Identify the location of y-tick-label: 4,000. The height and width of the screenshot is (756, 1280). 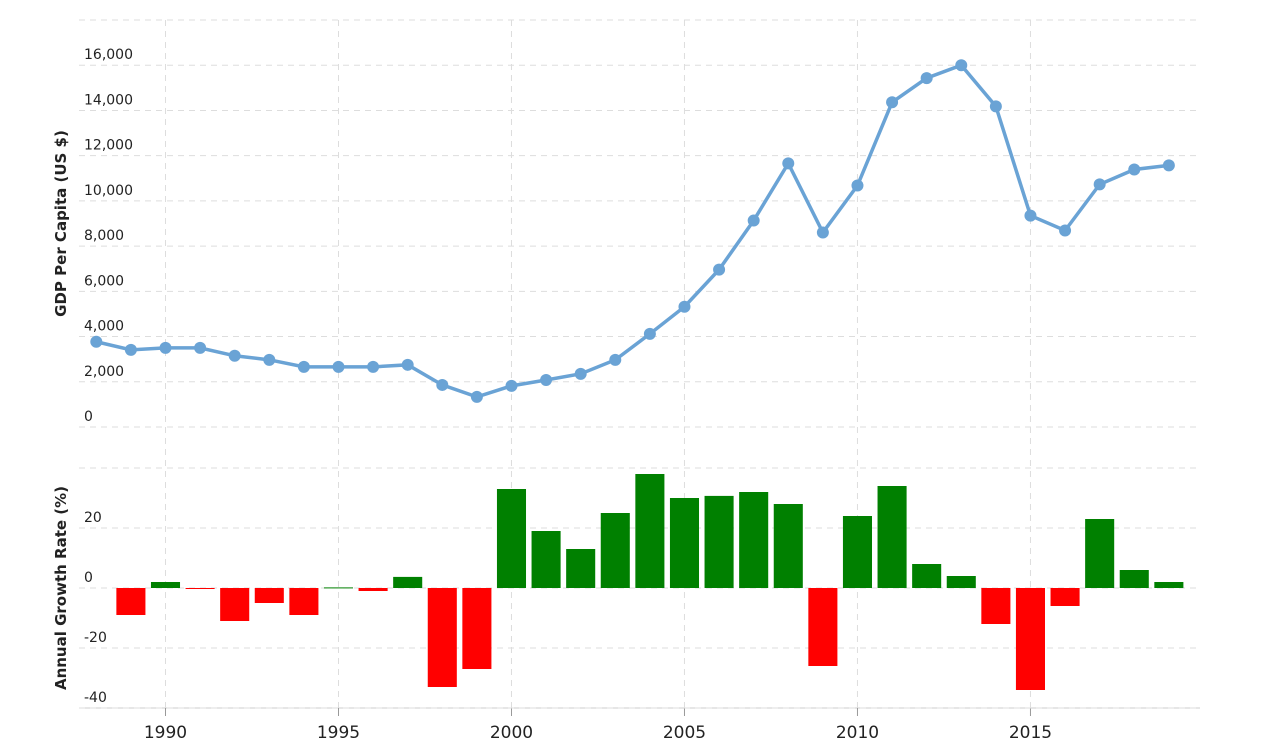
(104, 327).